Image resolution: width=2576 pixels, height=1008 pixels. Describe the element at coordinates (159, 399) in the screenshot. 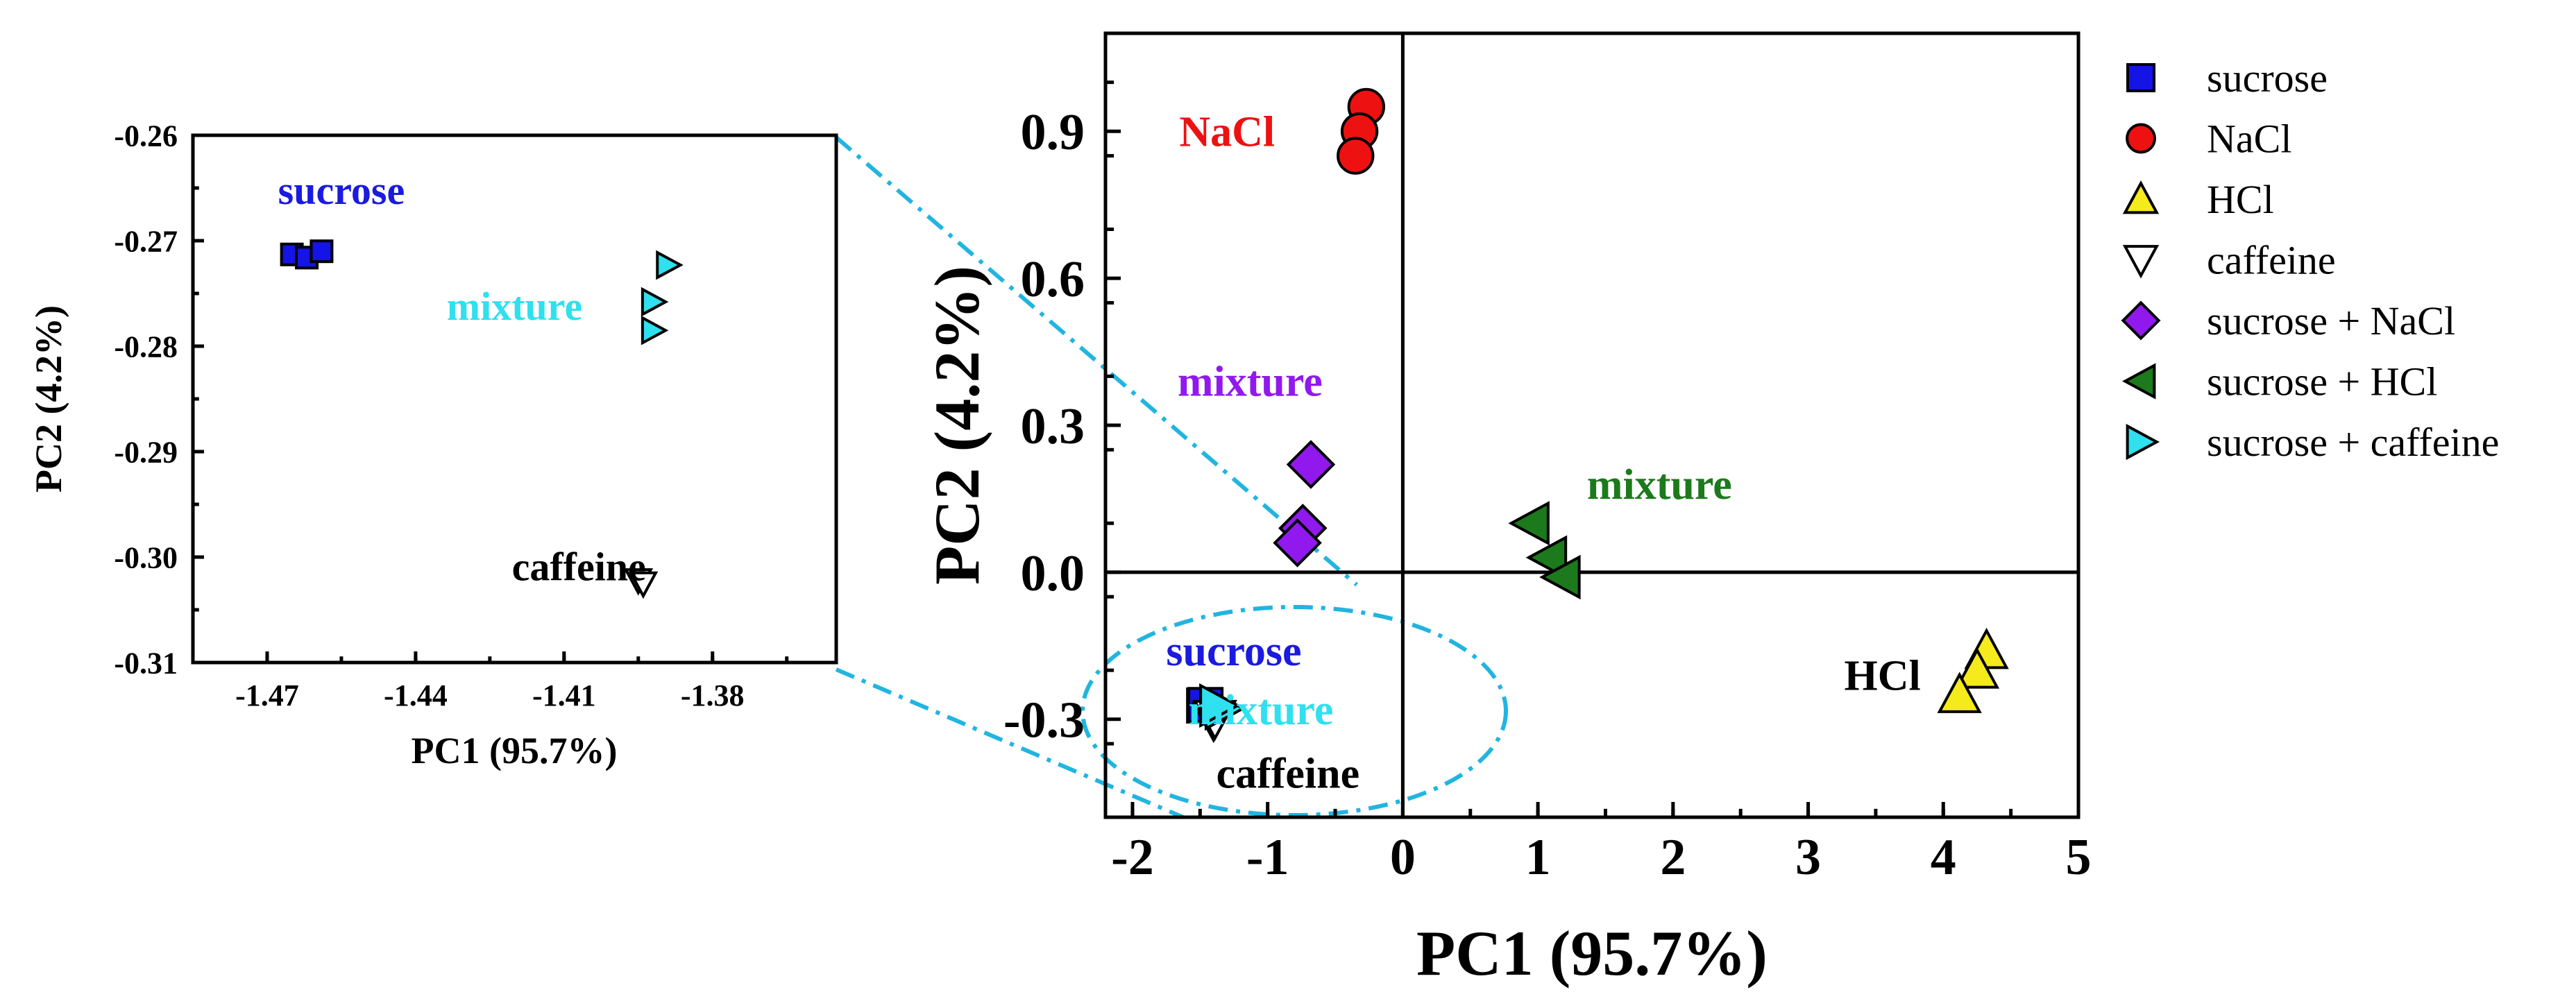

I see `inset-y-axis: -0.26 -0.27 -0.28 -0.29 -0.30 -0.31` at that location.